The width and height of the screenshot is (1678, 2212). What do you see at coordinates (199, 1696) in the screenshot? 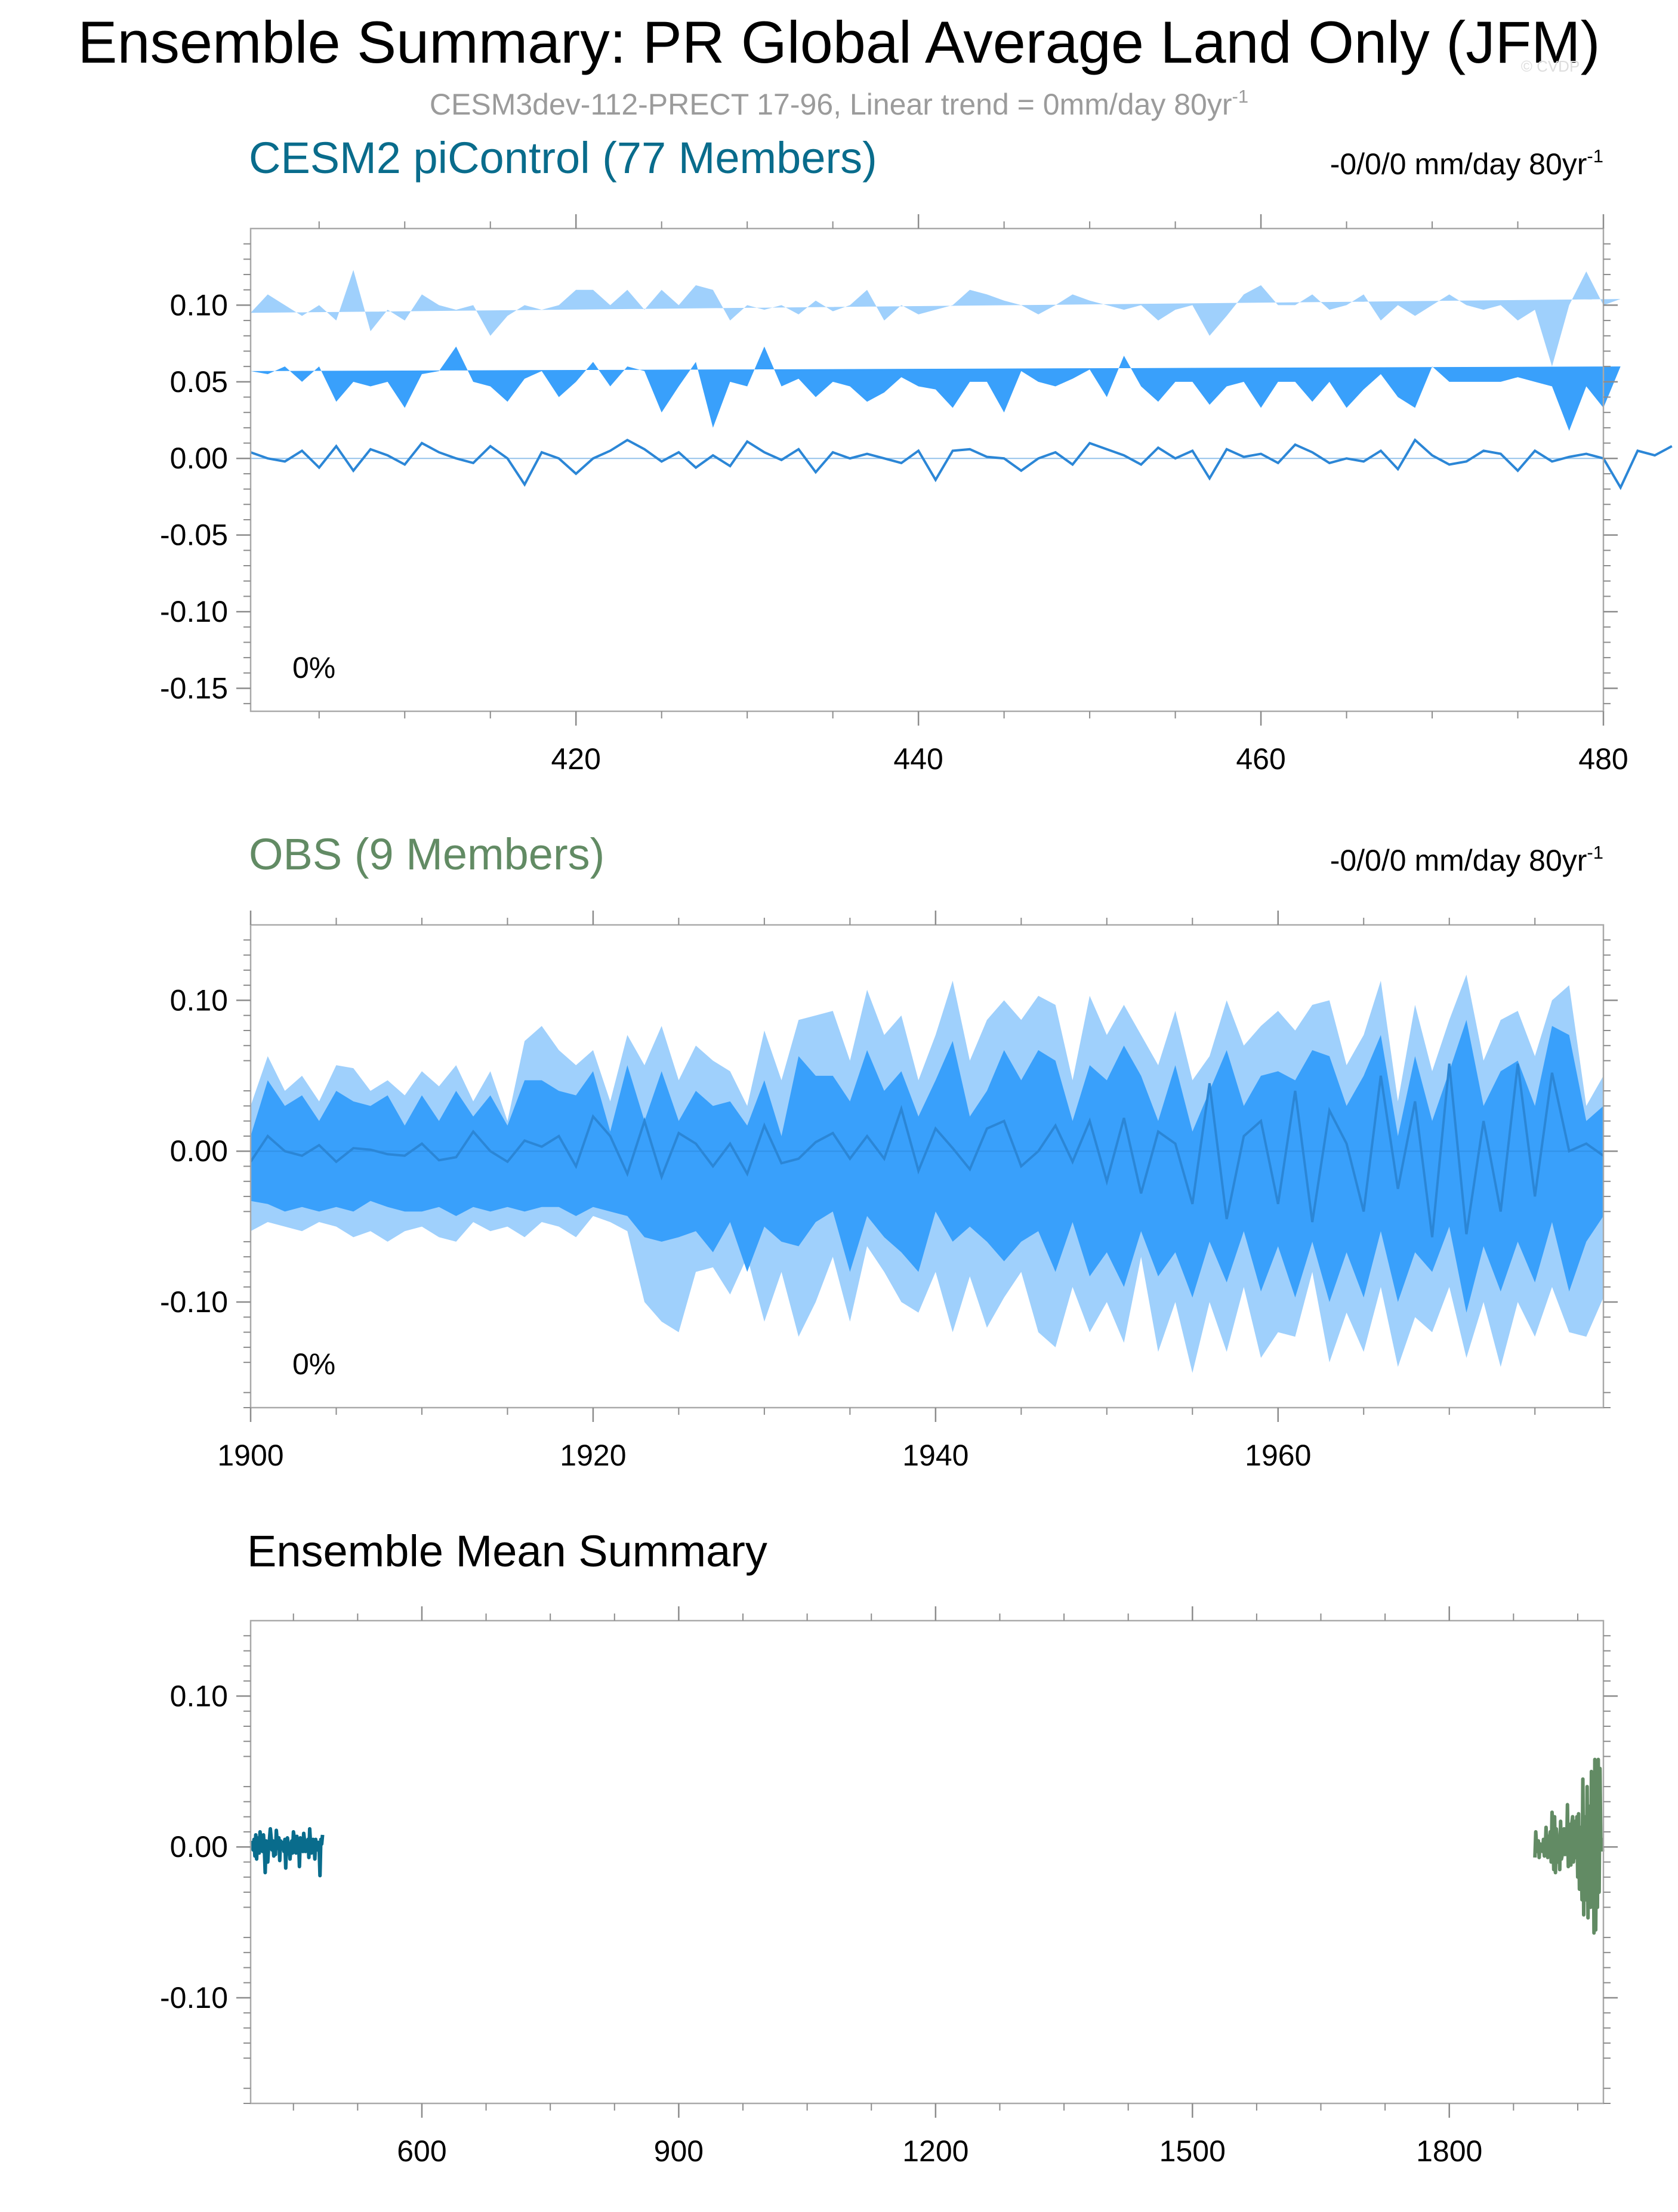
I see `ensemble-mean-y-tick-label: 0.10` at bounding box center [199, 1696].